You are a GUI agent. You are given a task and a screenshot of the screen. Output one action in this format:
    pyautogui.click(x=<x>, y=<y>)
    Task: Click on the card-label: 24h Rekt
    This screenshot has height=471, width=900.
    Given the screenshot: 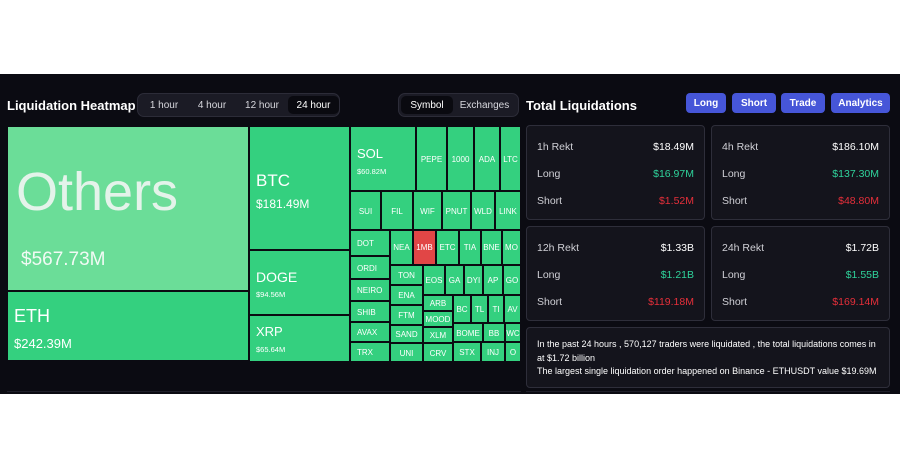 What is the action you would take?
    pyautogui.click(x=743, y=248)
    